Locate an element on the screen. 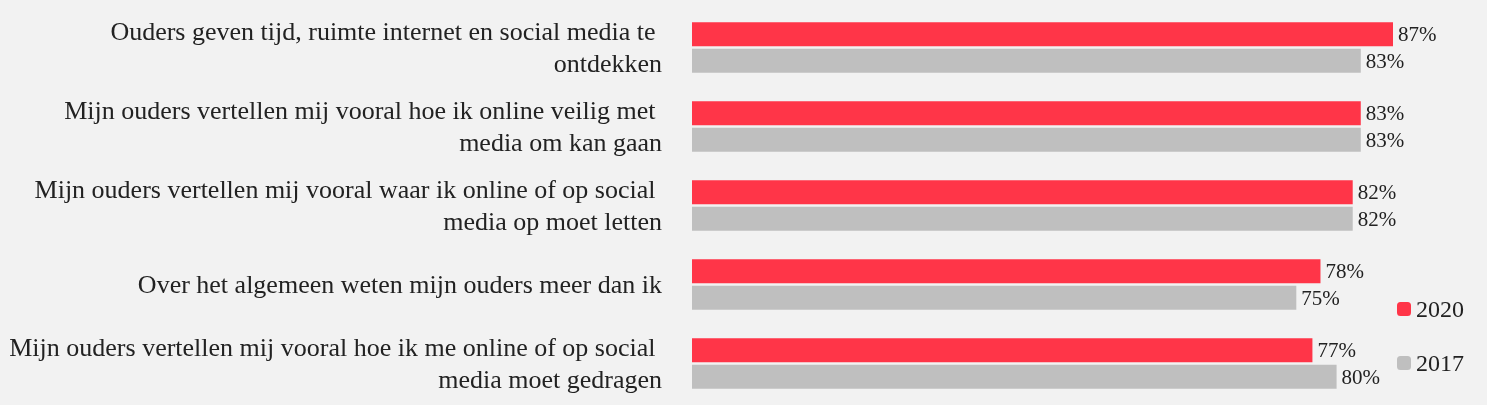 This screenshot has height=405, width=1487. legend-label: 2017 is located at coordinates (1440, 363).